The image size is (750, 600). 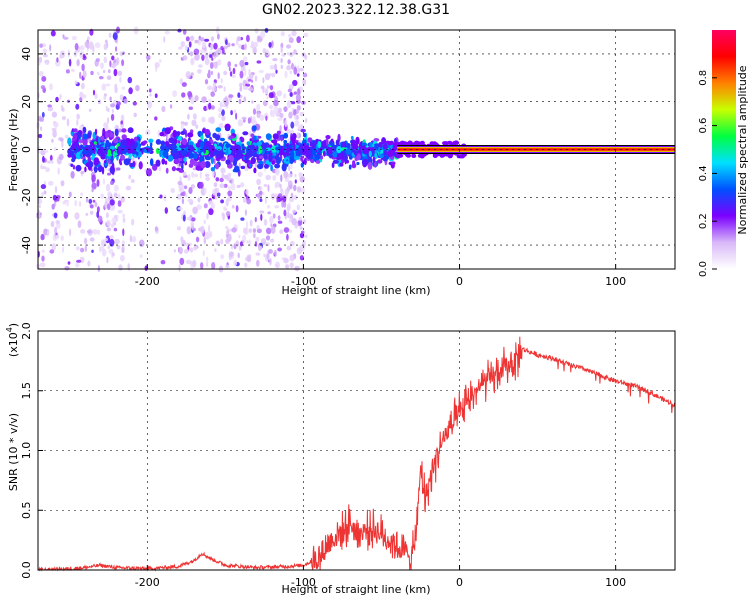 I want to click on snr-y-tick-label: 2.0, so click(x=26, y=331).